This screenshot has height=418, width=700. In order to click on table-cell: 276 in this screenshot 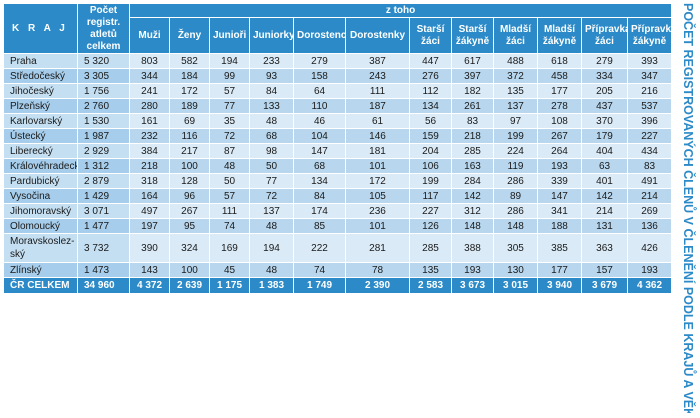, I will do `click(430, 76)`.